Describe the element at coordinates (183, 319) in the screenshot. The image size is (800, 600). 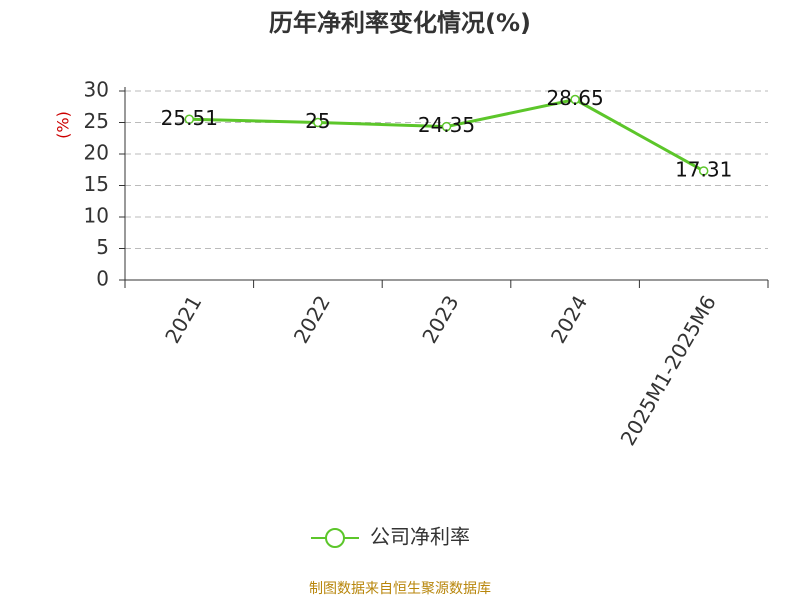
I see `x-tick-label: 2021` at that location.